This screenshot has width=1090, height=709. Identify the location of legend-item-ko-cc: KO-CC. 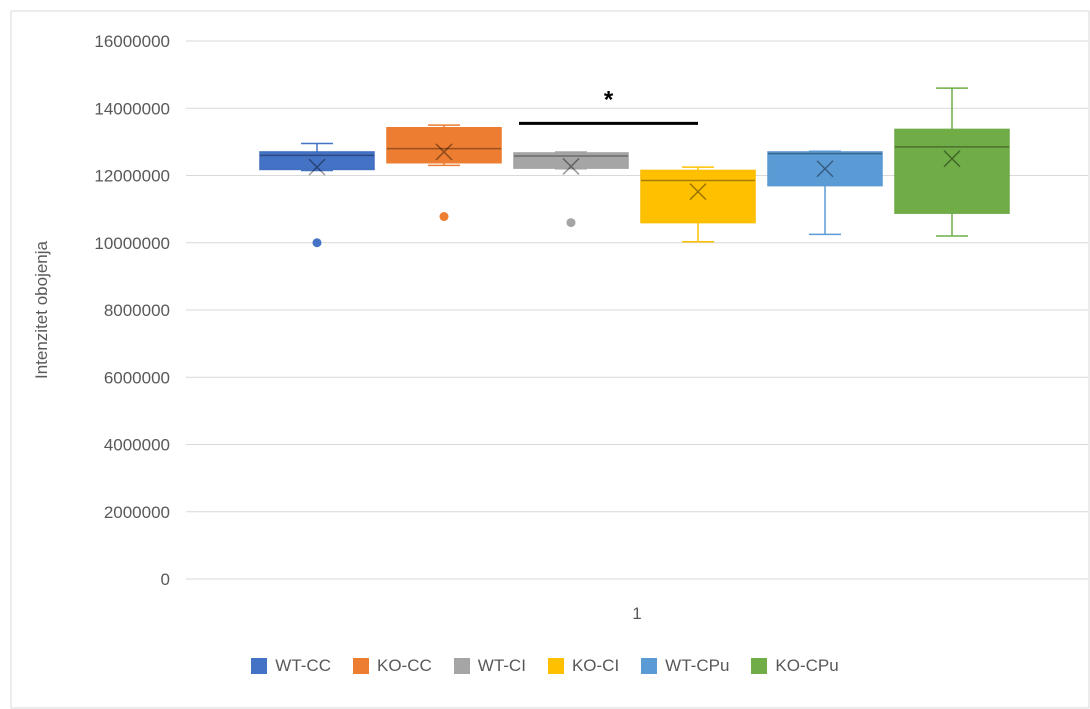
(392, 666).